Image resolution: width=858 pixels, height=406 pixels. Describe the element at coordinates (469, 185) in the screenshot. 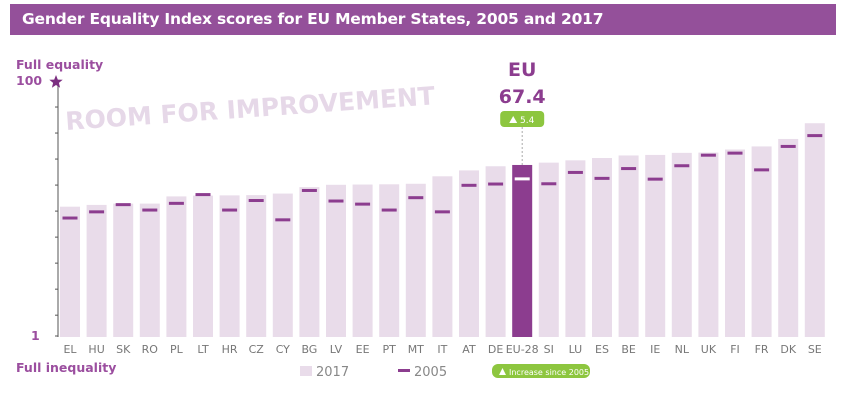

I see `marker-2005-at` at that location.